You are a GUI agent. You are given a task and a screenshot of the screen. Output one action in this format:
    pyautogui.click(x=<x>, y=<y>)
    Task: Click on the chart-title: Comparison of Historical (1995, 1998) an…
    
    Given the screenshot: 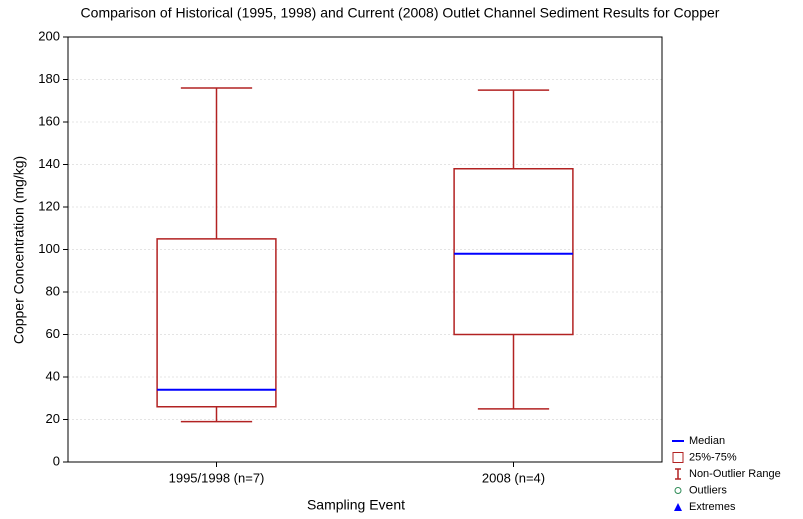 What is the action you would take?
    pyautogui.click(x=400, y=13)
    